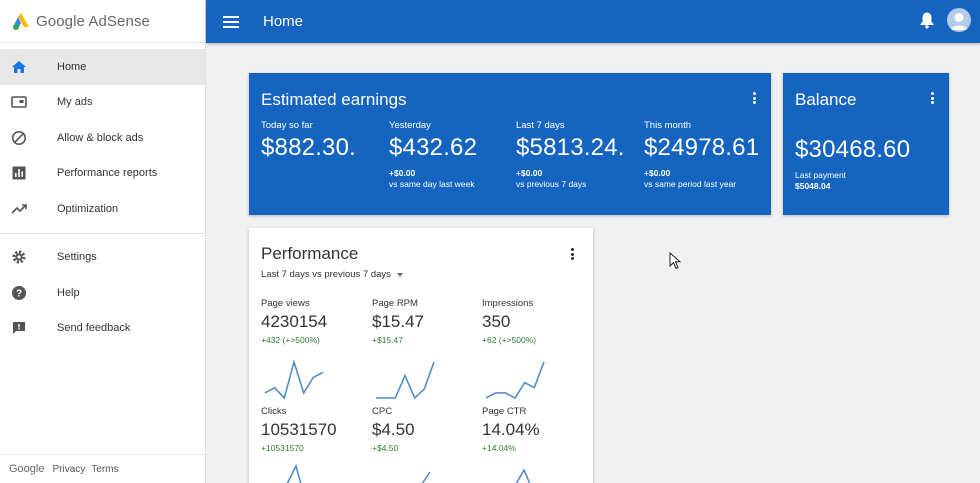  Describe the element at coordinates (551, 184) in the screenshot. I see `earnings-comparison: vs previous 7 days` at that location.